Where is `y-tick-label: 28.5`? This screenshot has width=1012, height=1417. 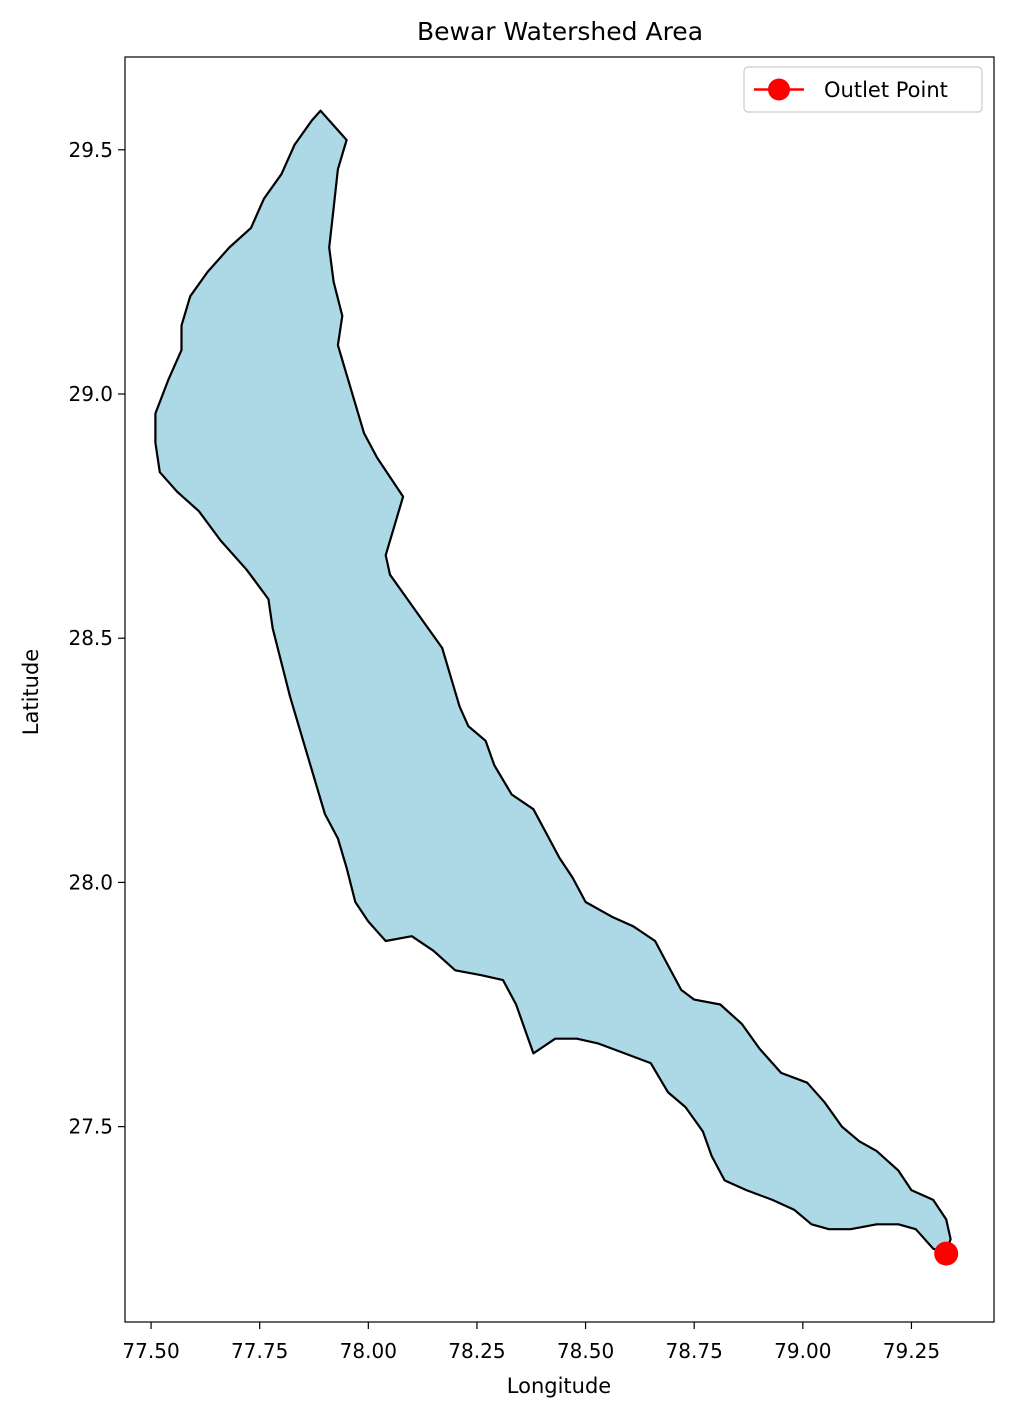 y-tick-label: 28.5 is located at coordinates (90, 638).